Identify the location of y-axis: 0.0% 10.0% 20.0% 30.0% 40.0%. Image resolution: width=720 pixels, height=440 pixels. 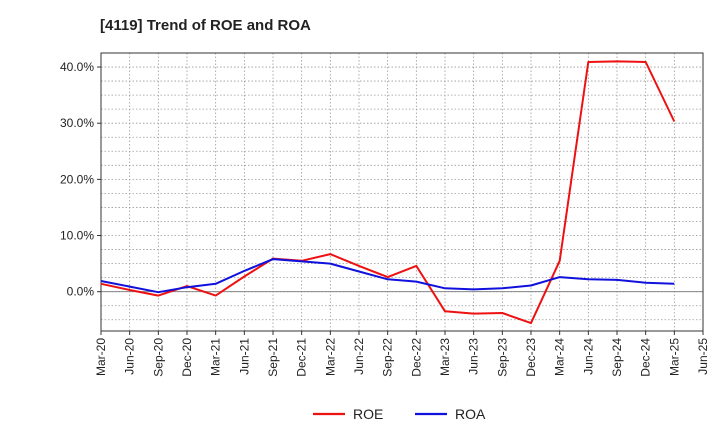
(80, 179).